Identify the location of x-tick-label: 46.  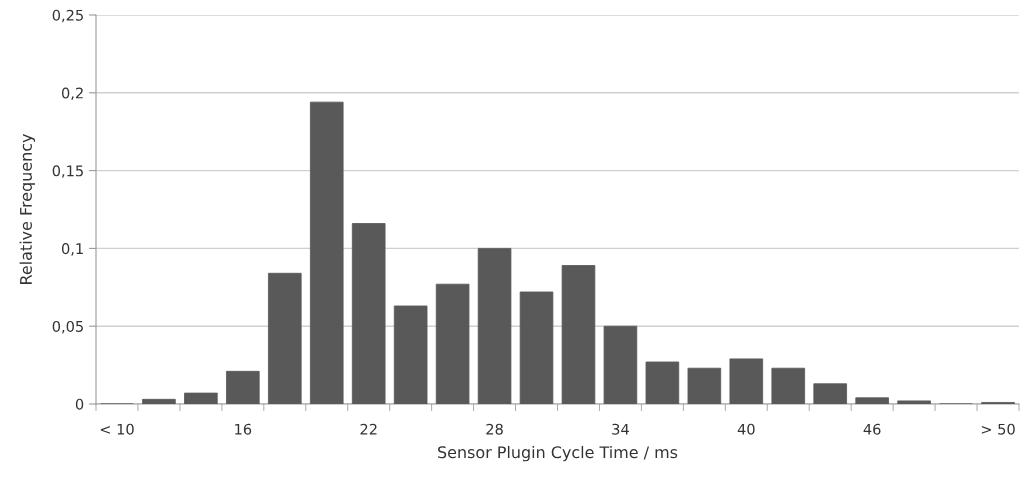
(872, 429).